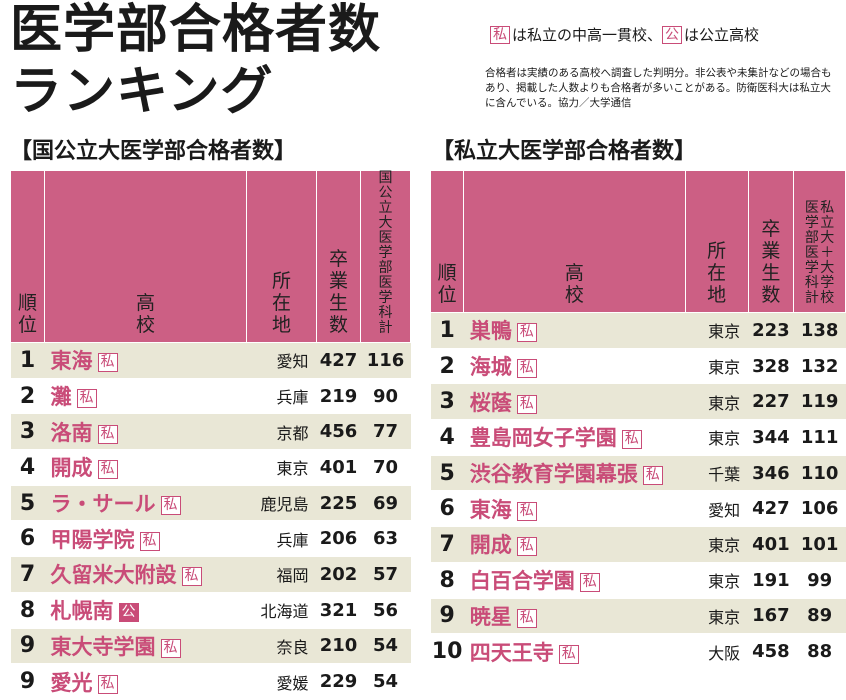 This screenshot has height=700, width=846. Describe the element at coordinates (145, 646) in the screenshot. I see `school-cell: 東大寺学園私` at that location.